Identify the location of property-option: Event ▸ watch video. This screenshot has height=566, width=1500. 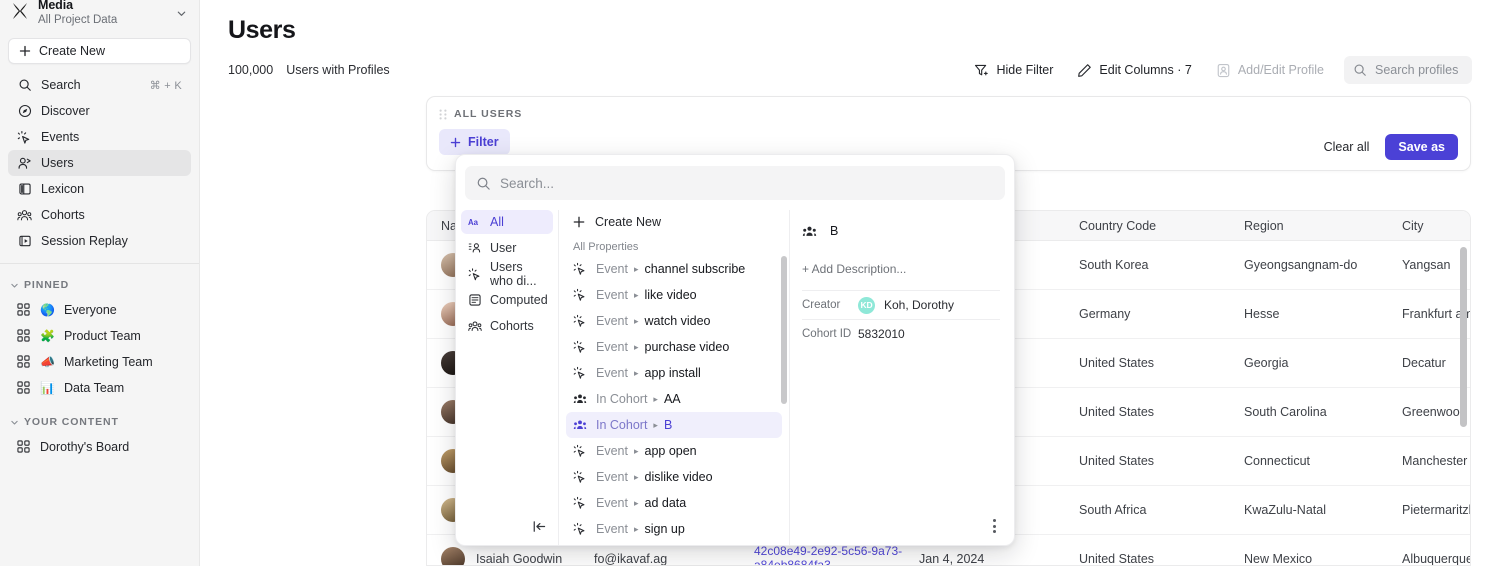
(674, 321).